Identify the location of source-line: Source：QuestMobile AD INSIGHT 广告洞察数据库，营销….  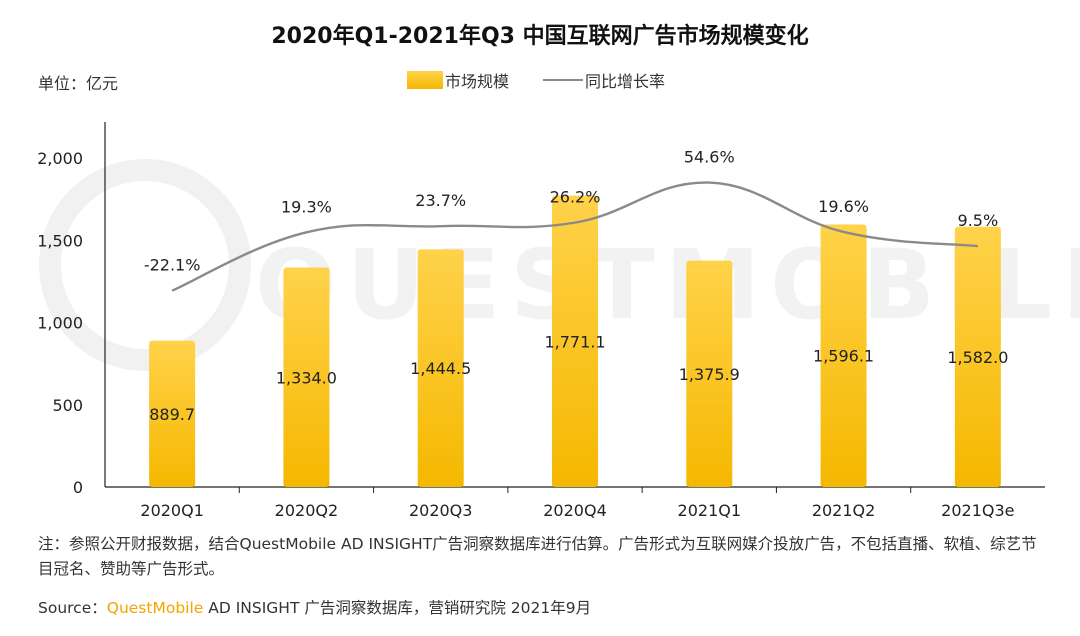
(314, 607).